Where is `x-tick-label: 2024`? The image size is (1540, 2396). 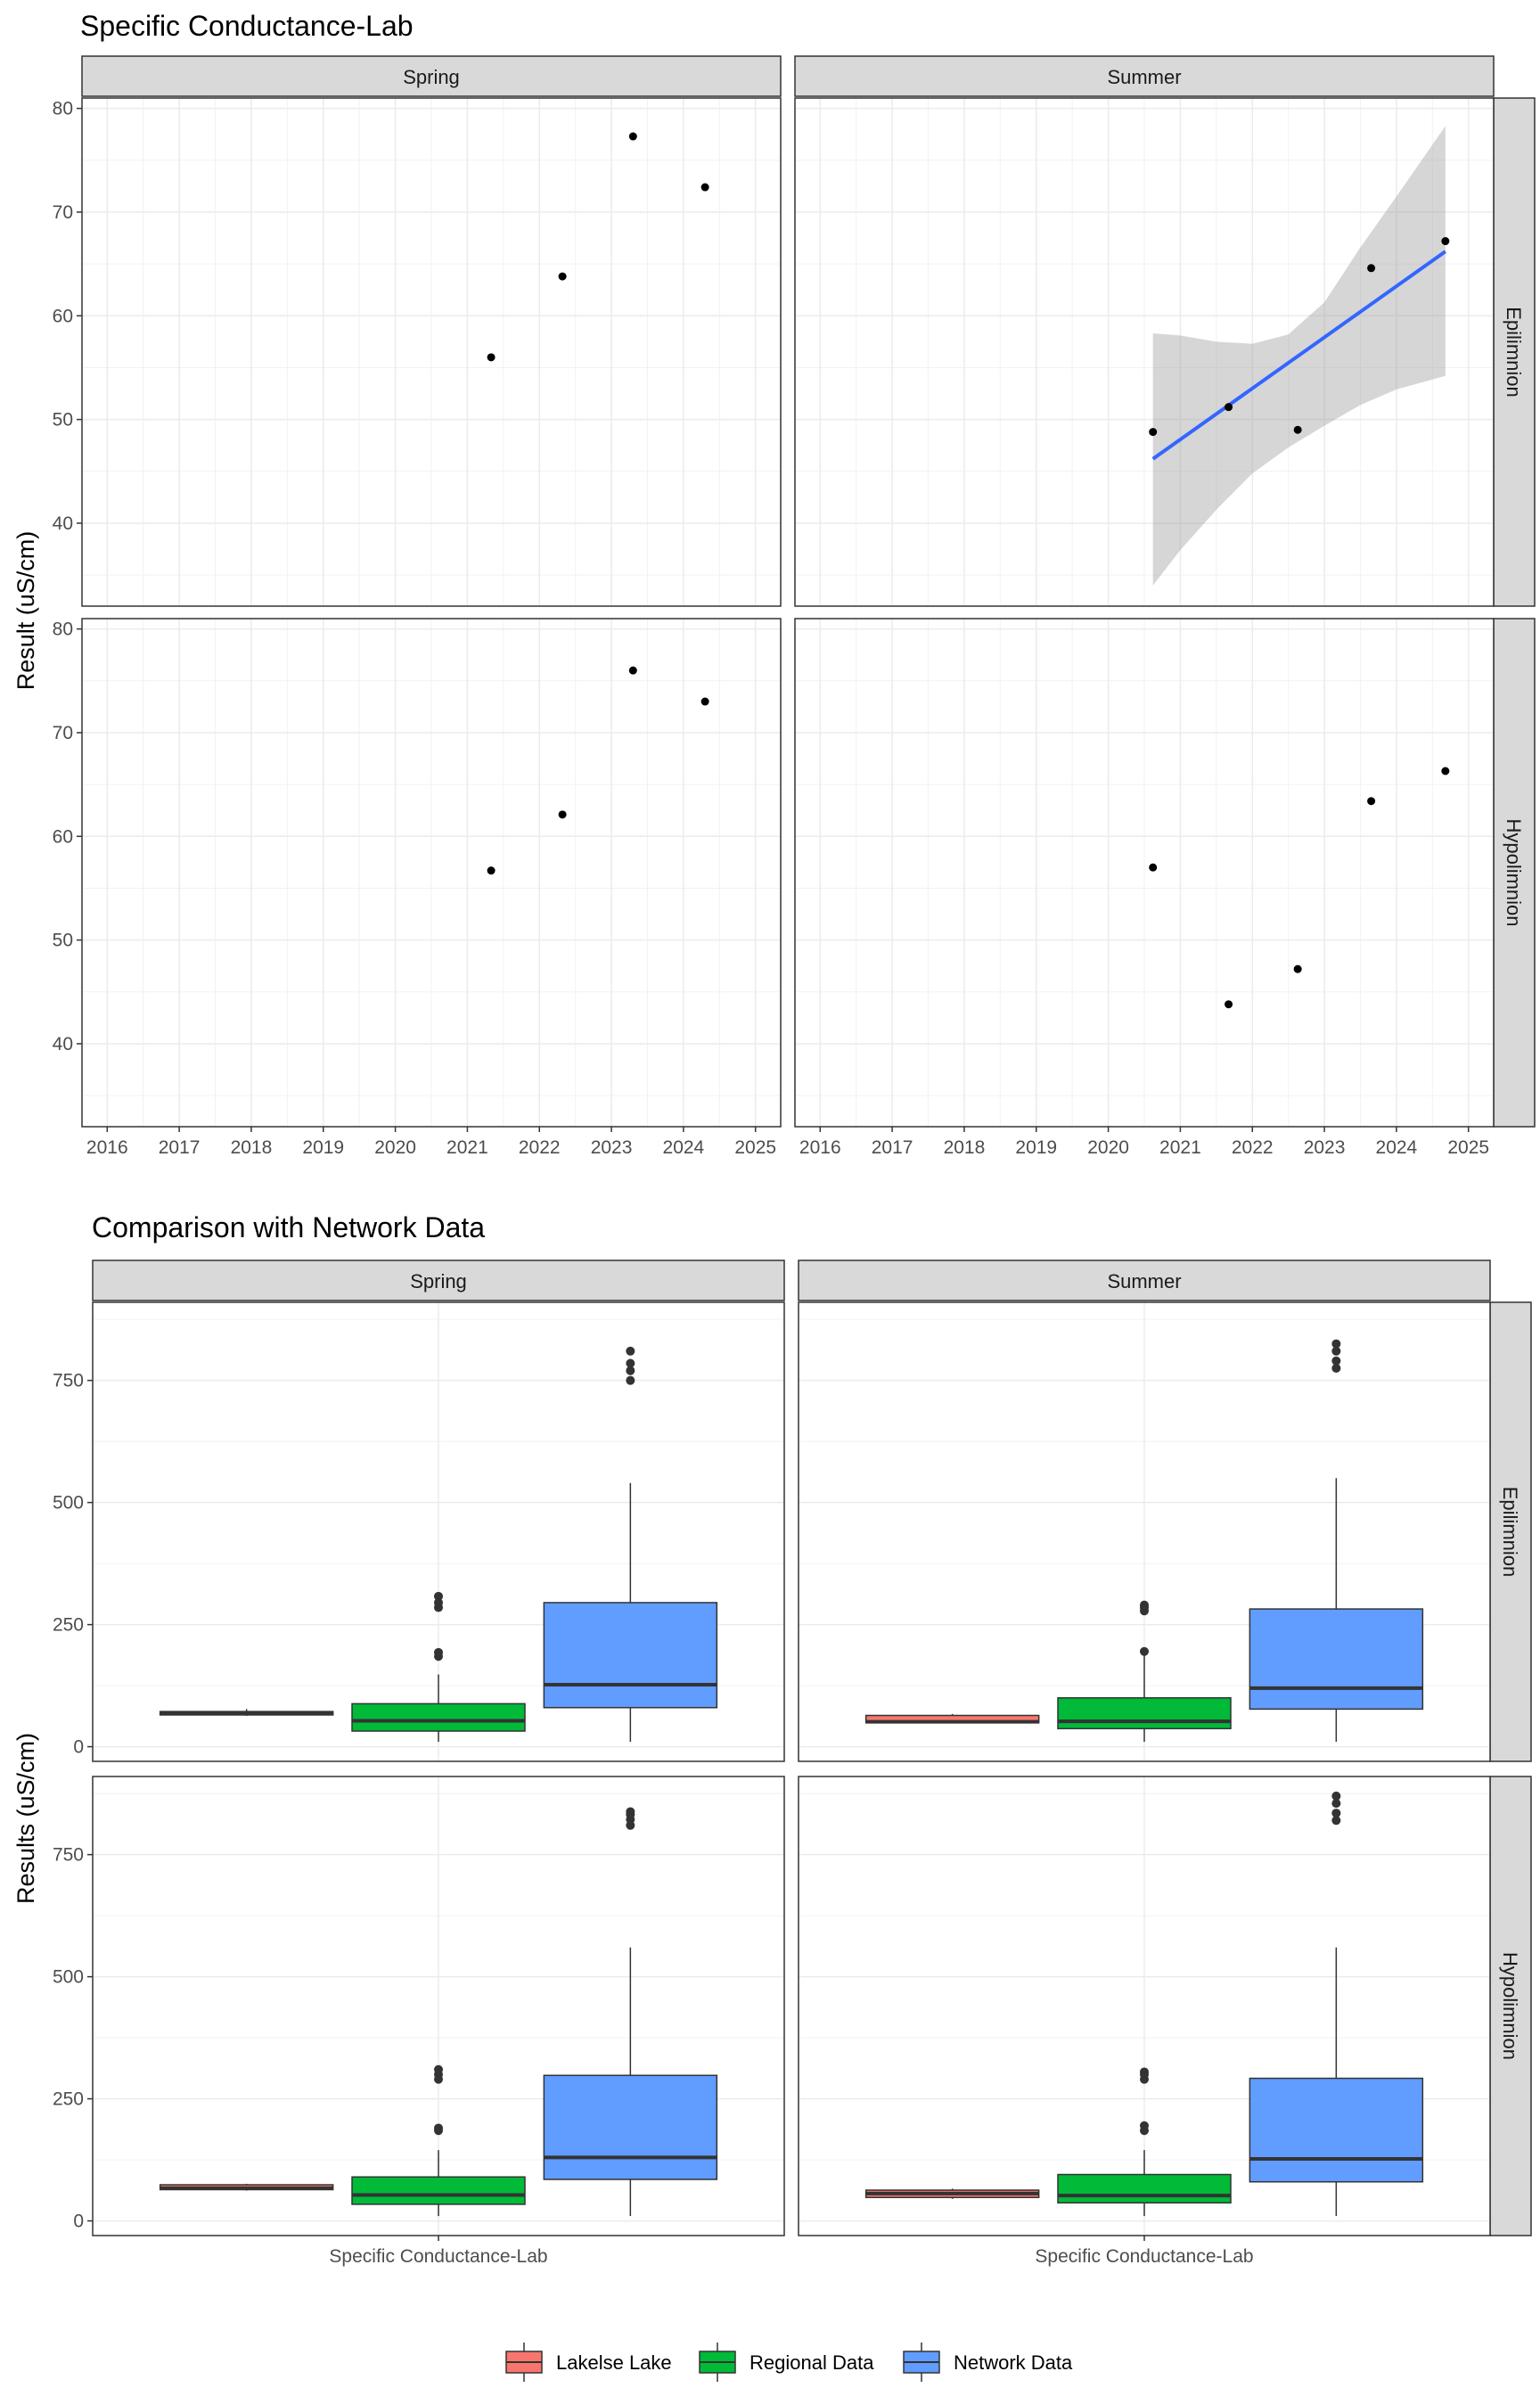 x-tick-label: 2024 is located at coordinates (1397, 1148).